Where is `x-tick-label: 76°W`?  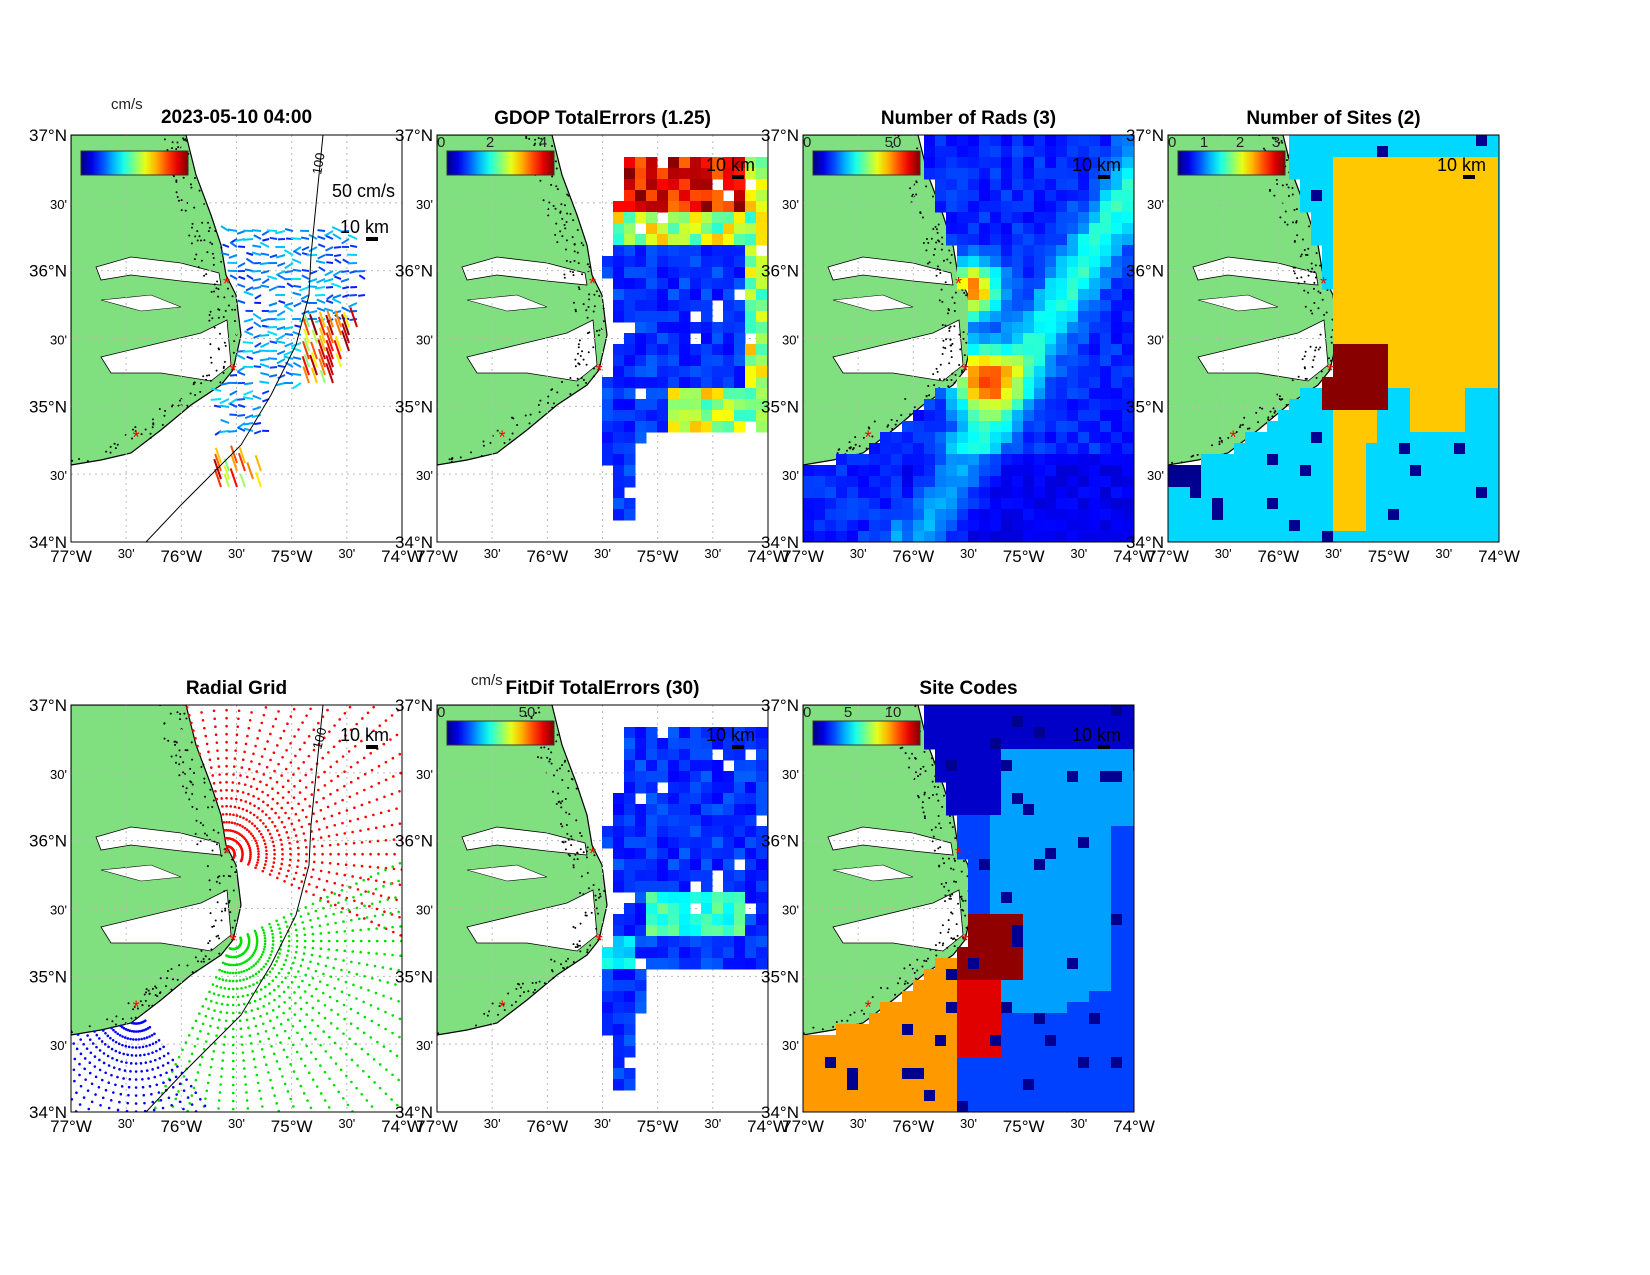
x-tick-label: 76°W is located at coordinates (181, 1126).